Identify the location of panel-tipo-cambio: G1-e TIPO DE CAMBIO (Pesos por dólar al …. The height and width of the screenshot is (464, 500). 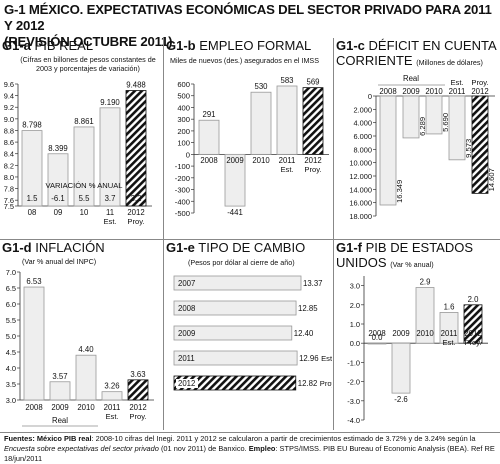
(249, 336).